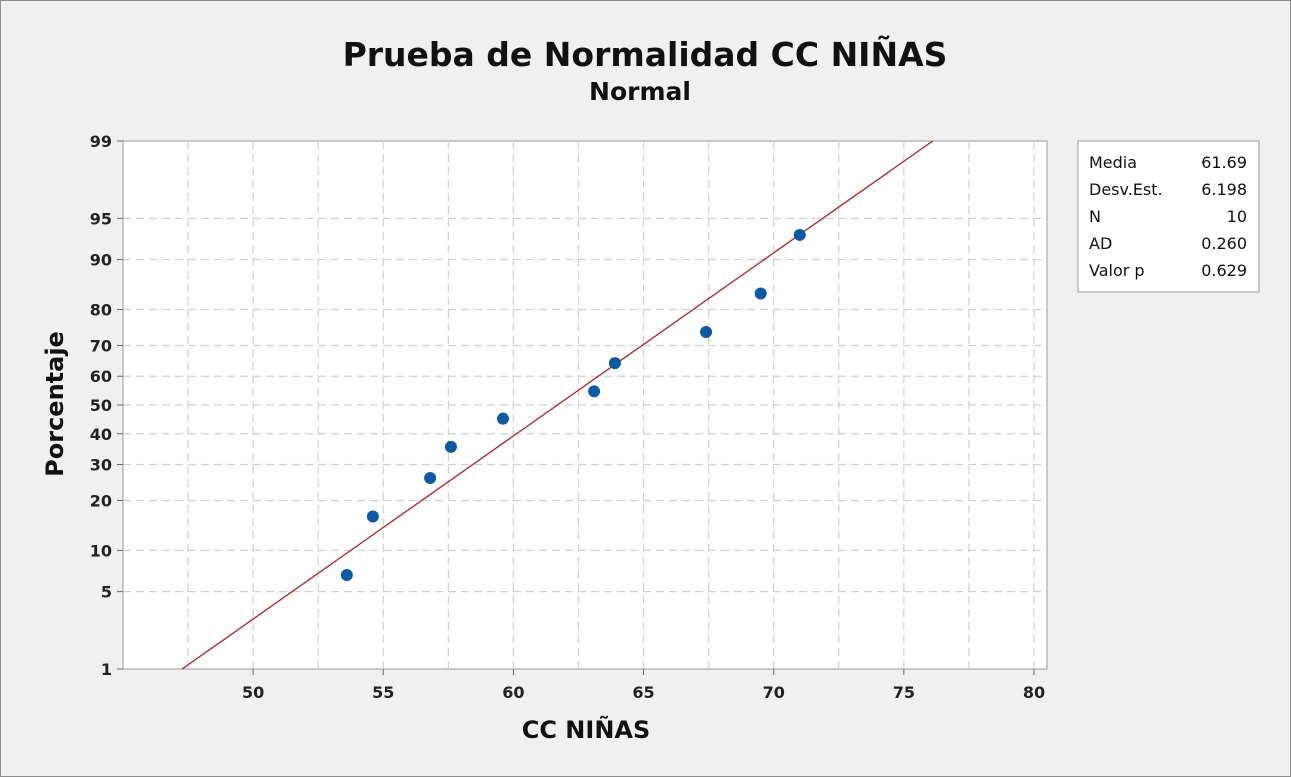 Image resolution: width=1291 pixels, height=777 pixels. Describe the element at coordinates (101, 141) in the screenshot. I see `y-tick-label: 99` at that location.